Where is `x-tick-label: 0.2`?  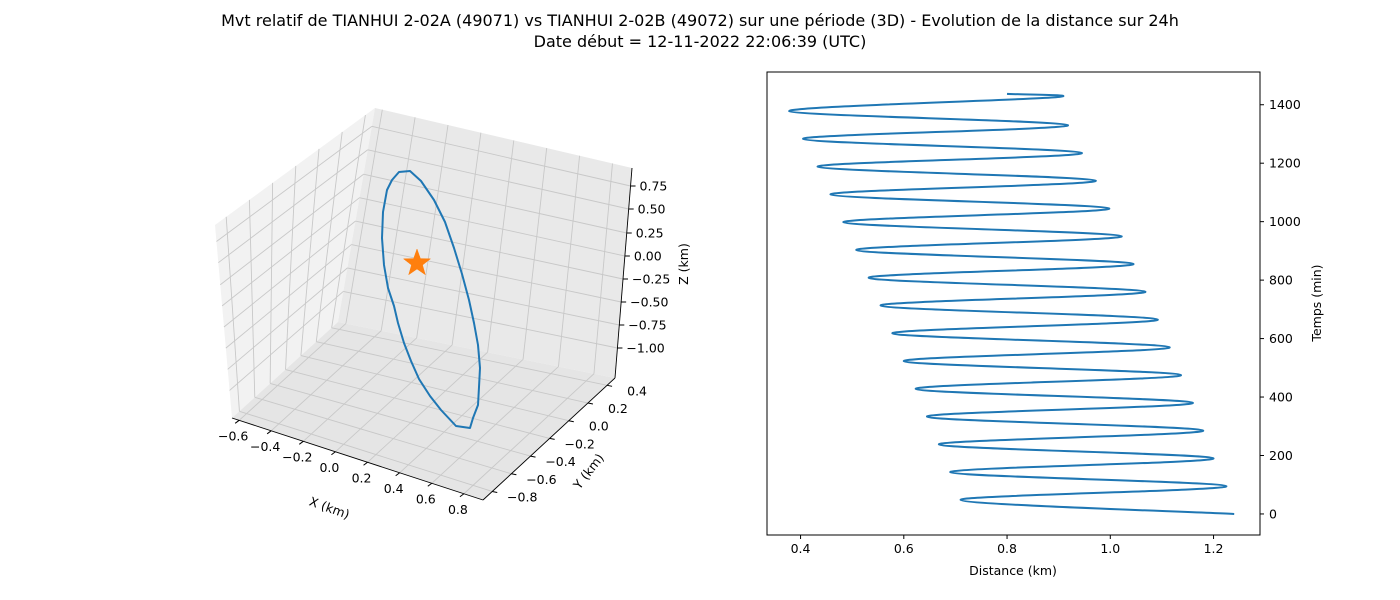
x-tick-label: 0.2 is located at coordinates (362, 477).